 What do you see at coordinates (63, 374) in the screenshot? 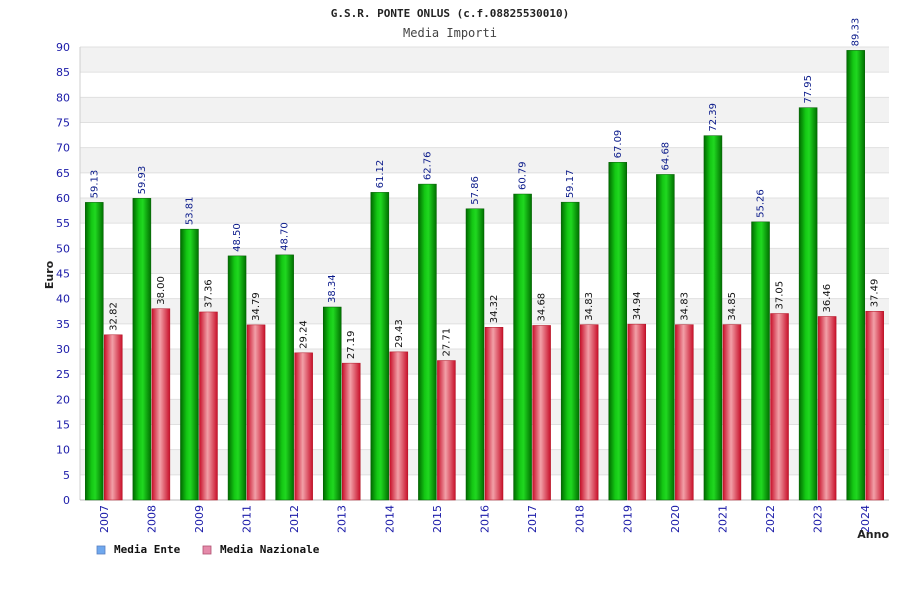
I see `y-tick-label: 25` at bounding box center [63, 374].